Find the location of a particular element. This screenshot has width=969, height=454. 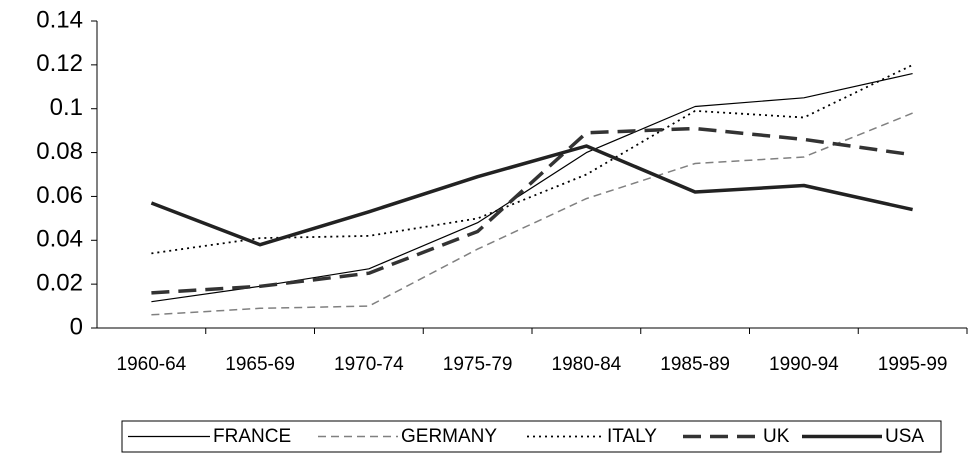

y-tick-label: 0.02 is located at coordinates (59, 282).